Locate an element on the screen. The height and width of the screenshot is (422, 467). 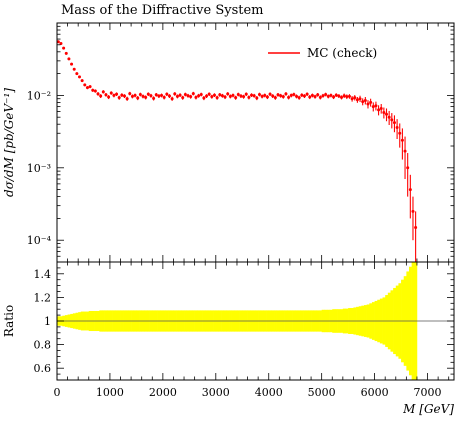
ratio-tick-label: 0.8 is located at coordinates (43, 345).